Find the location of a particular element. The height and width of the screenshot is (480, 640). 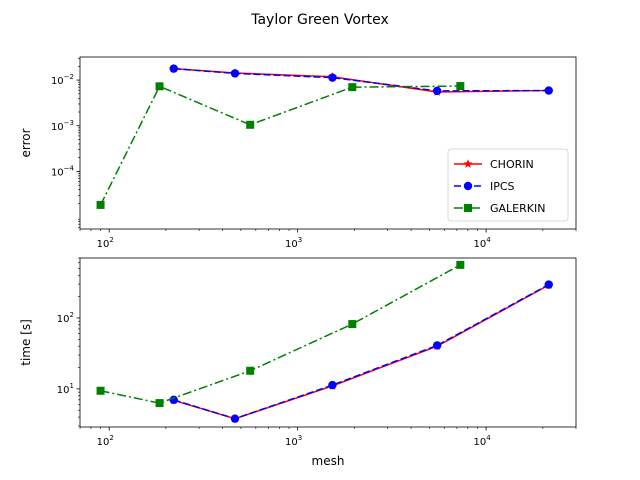

legend-label-galerkin: GALERKIN is located at coordinates (517, 208).